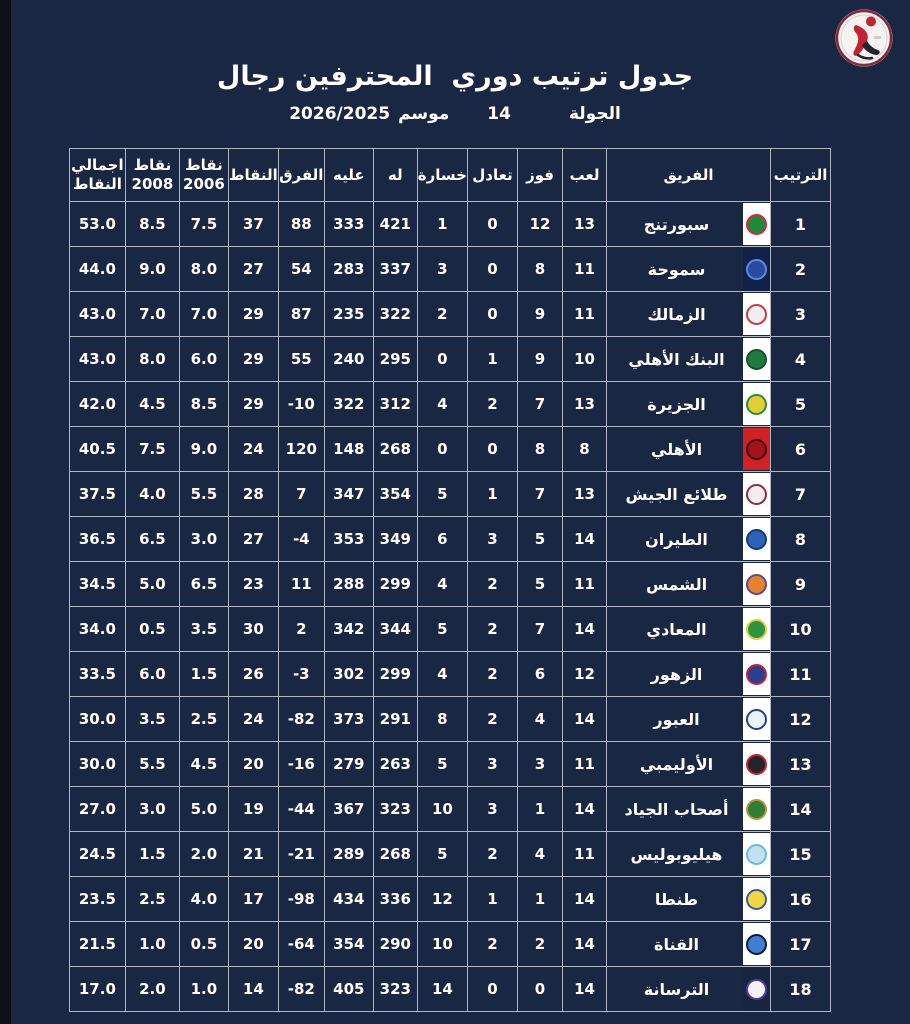 Image resolution: width=910 pixels, height=1024 pixels. Describe the element at coordinates (301, 629) in the screenshot. I see `cell-diff: 2` at that location.